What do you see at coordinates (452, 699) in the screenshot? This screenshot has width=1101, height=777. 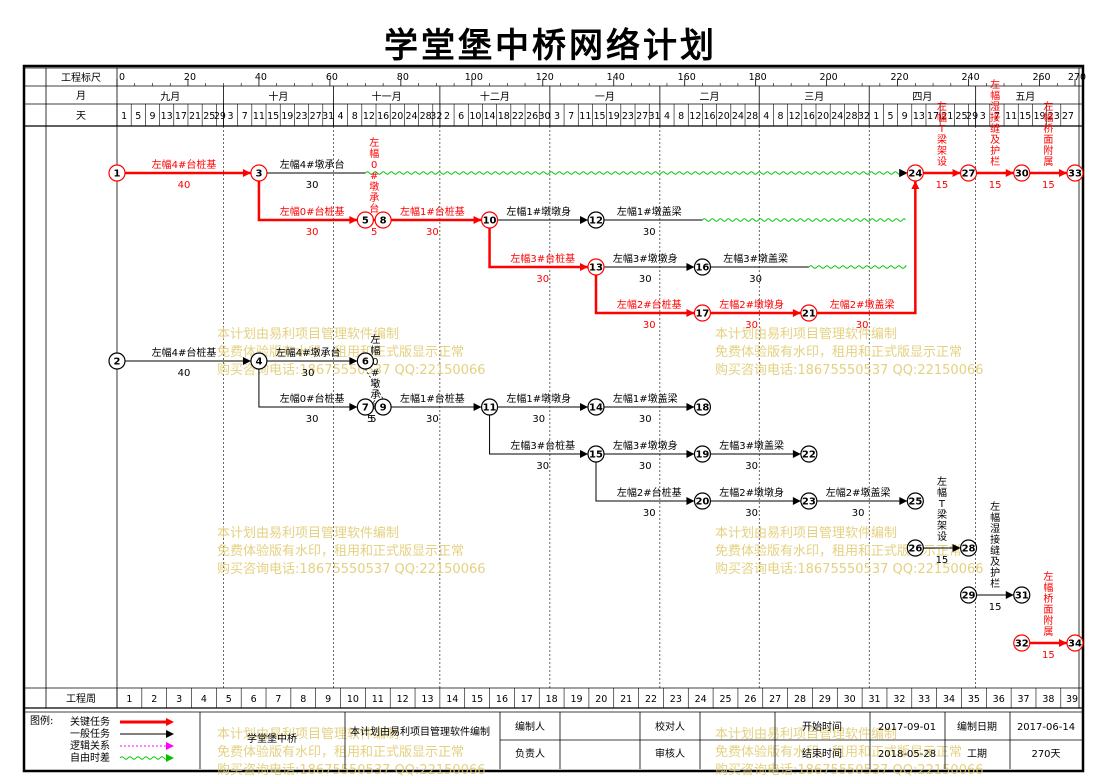 I see `week-label: 14` at bounding box center [452, 699].